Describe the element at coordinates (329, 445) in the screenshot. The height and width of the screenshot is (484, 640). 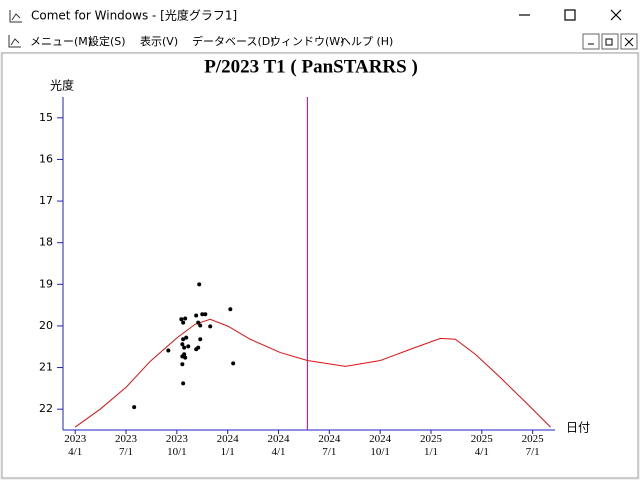
I see `x-tick-label: 2024 7/1` at that location.